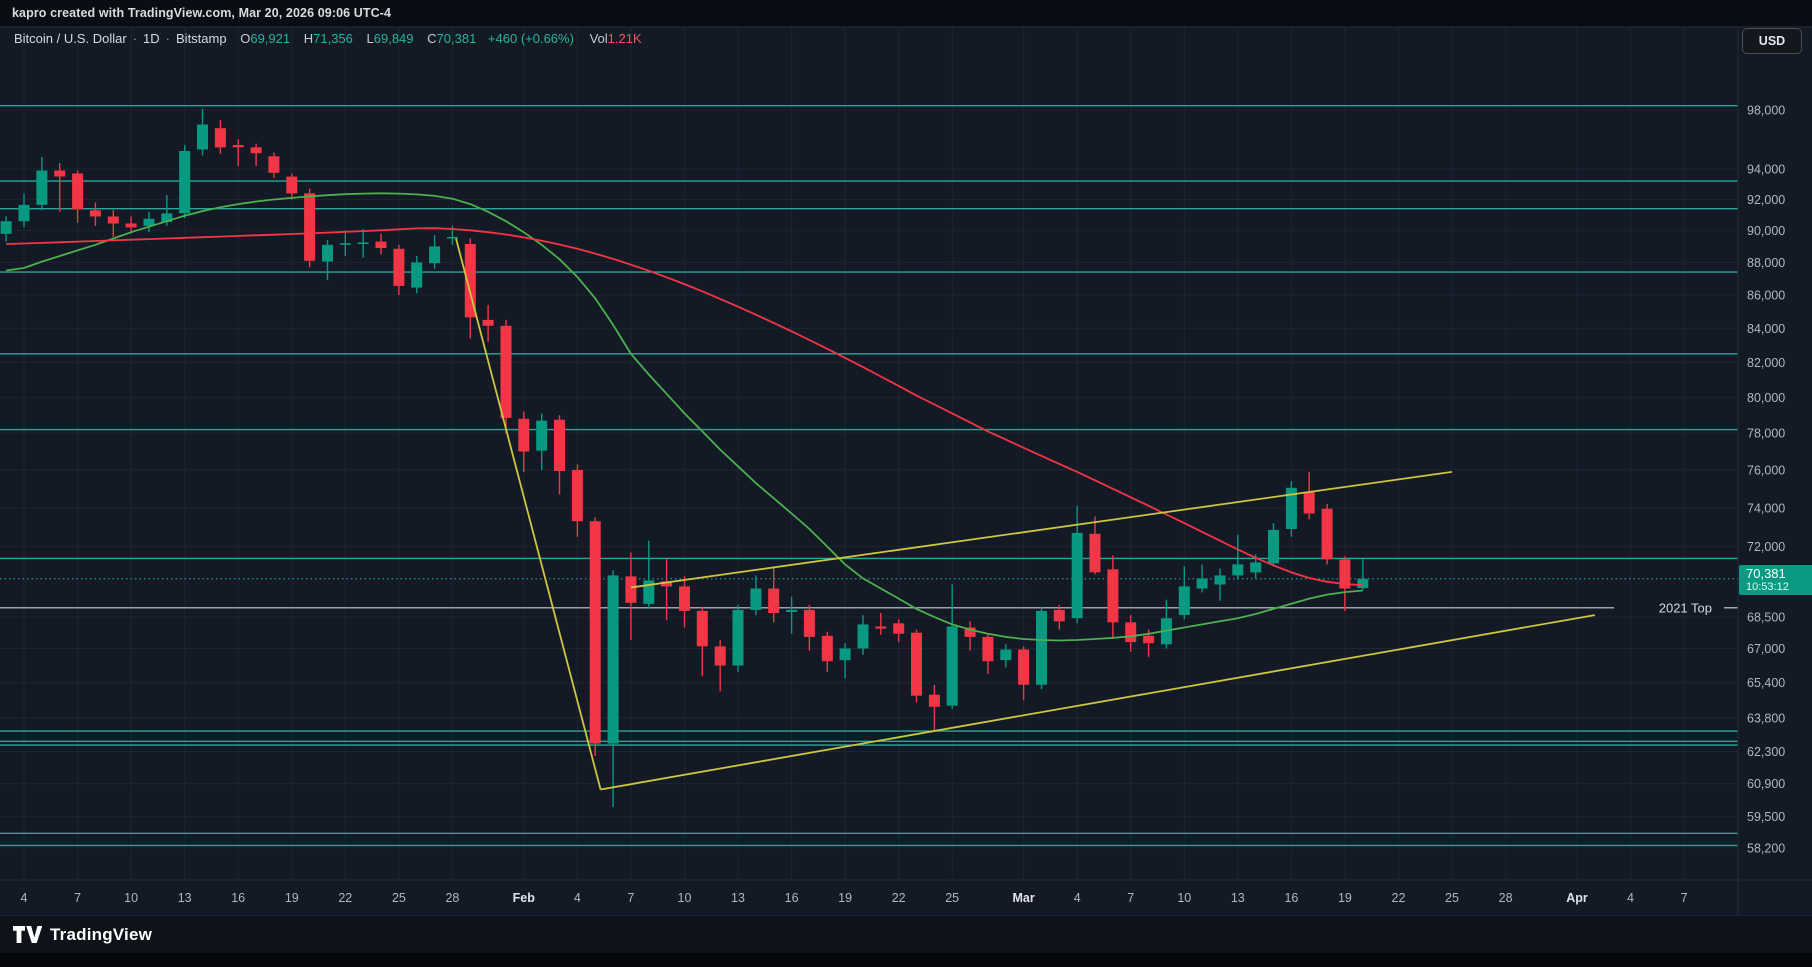  What do you see at coordinates (1023, 898) in the screenshot?
I see `svg-text: Mar` at bounding box center [1023, 898].